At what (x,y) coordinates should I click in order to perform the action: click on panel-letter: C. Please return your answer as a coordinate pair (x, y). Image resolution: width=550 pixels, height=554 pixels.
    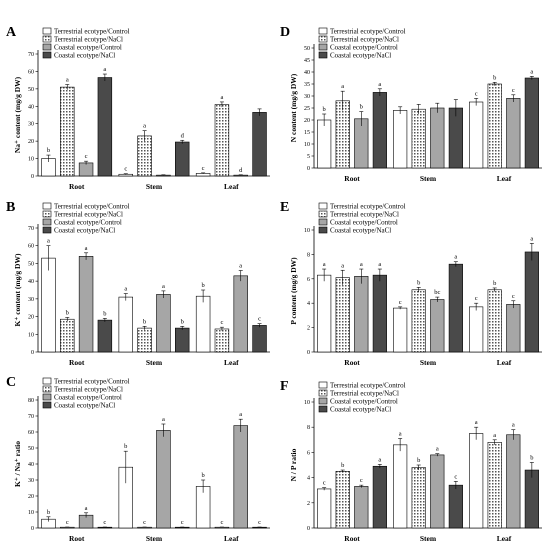
    Looking at the image, I should click on (11, 382).